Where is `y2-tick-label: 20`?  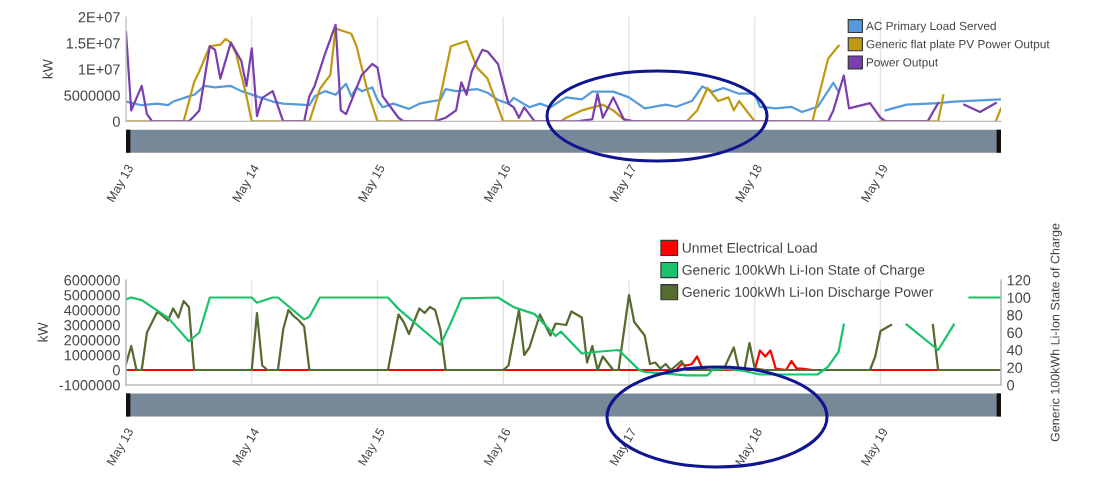 y2-tick-label: 20 is located at coordinates (1015, 367).